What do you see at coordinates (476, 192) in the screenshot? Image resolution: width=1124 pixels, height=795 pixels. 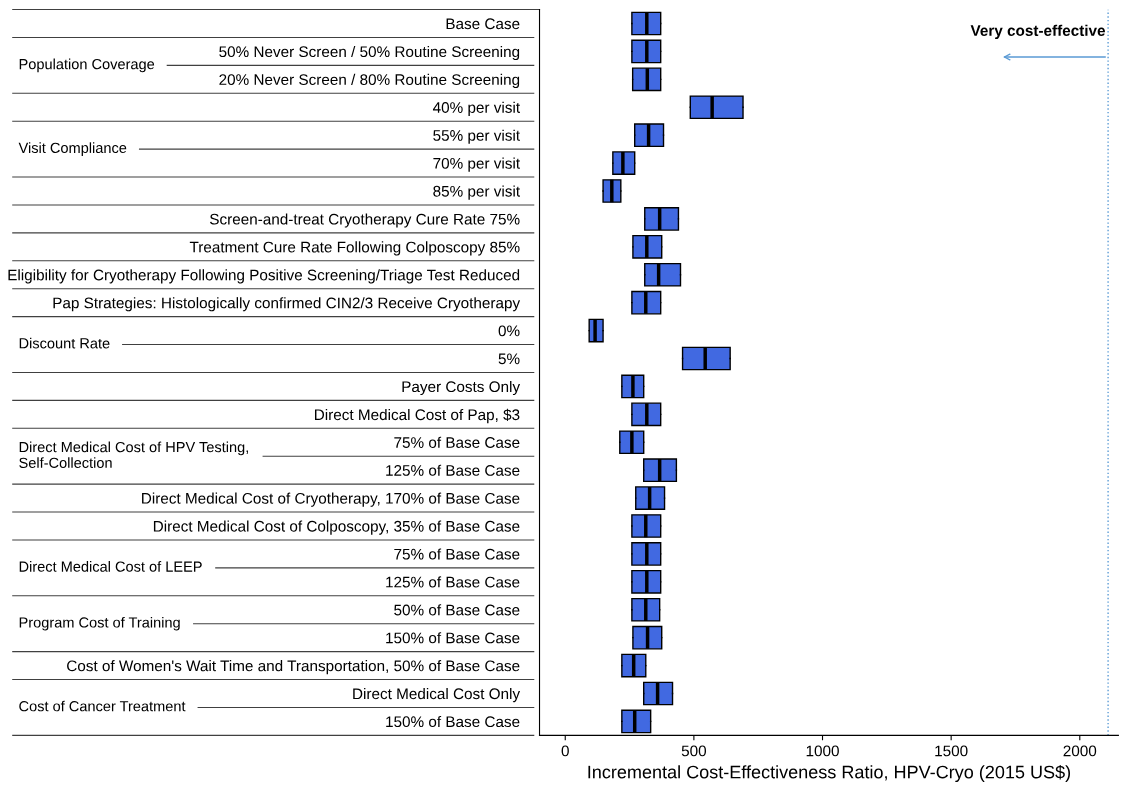 I see `y-tick-label: 85% per visit` at bounding box center [476, 192].